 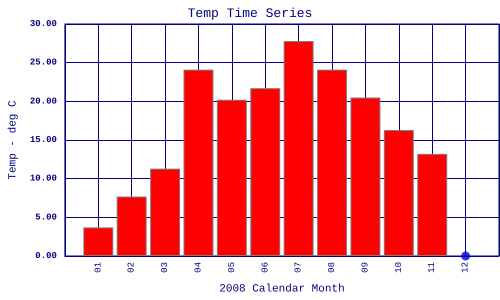 I want to click on y-tick-label: 15.00, so click(x=43, y=140).